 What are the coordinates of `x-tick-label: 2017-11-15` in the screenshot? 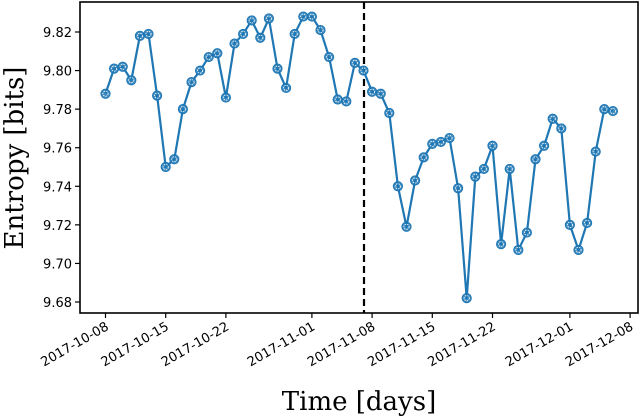 It's located at (401, 344).